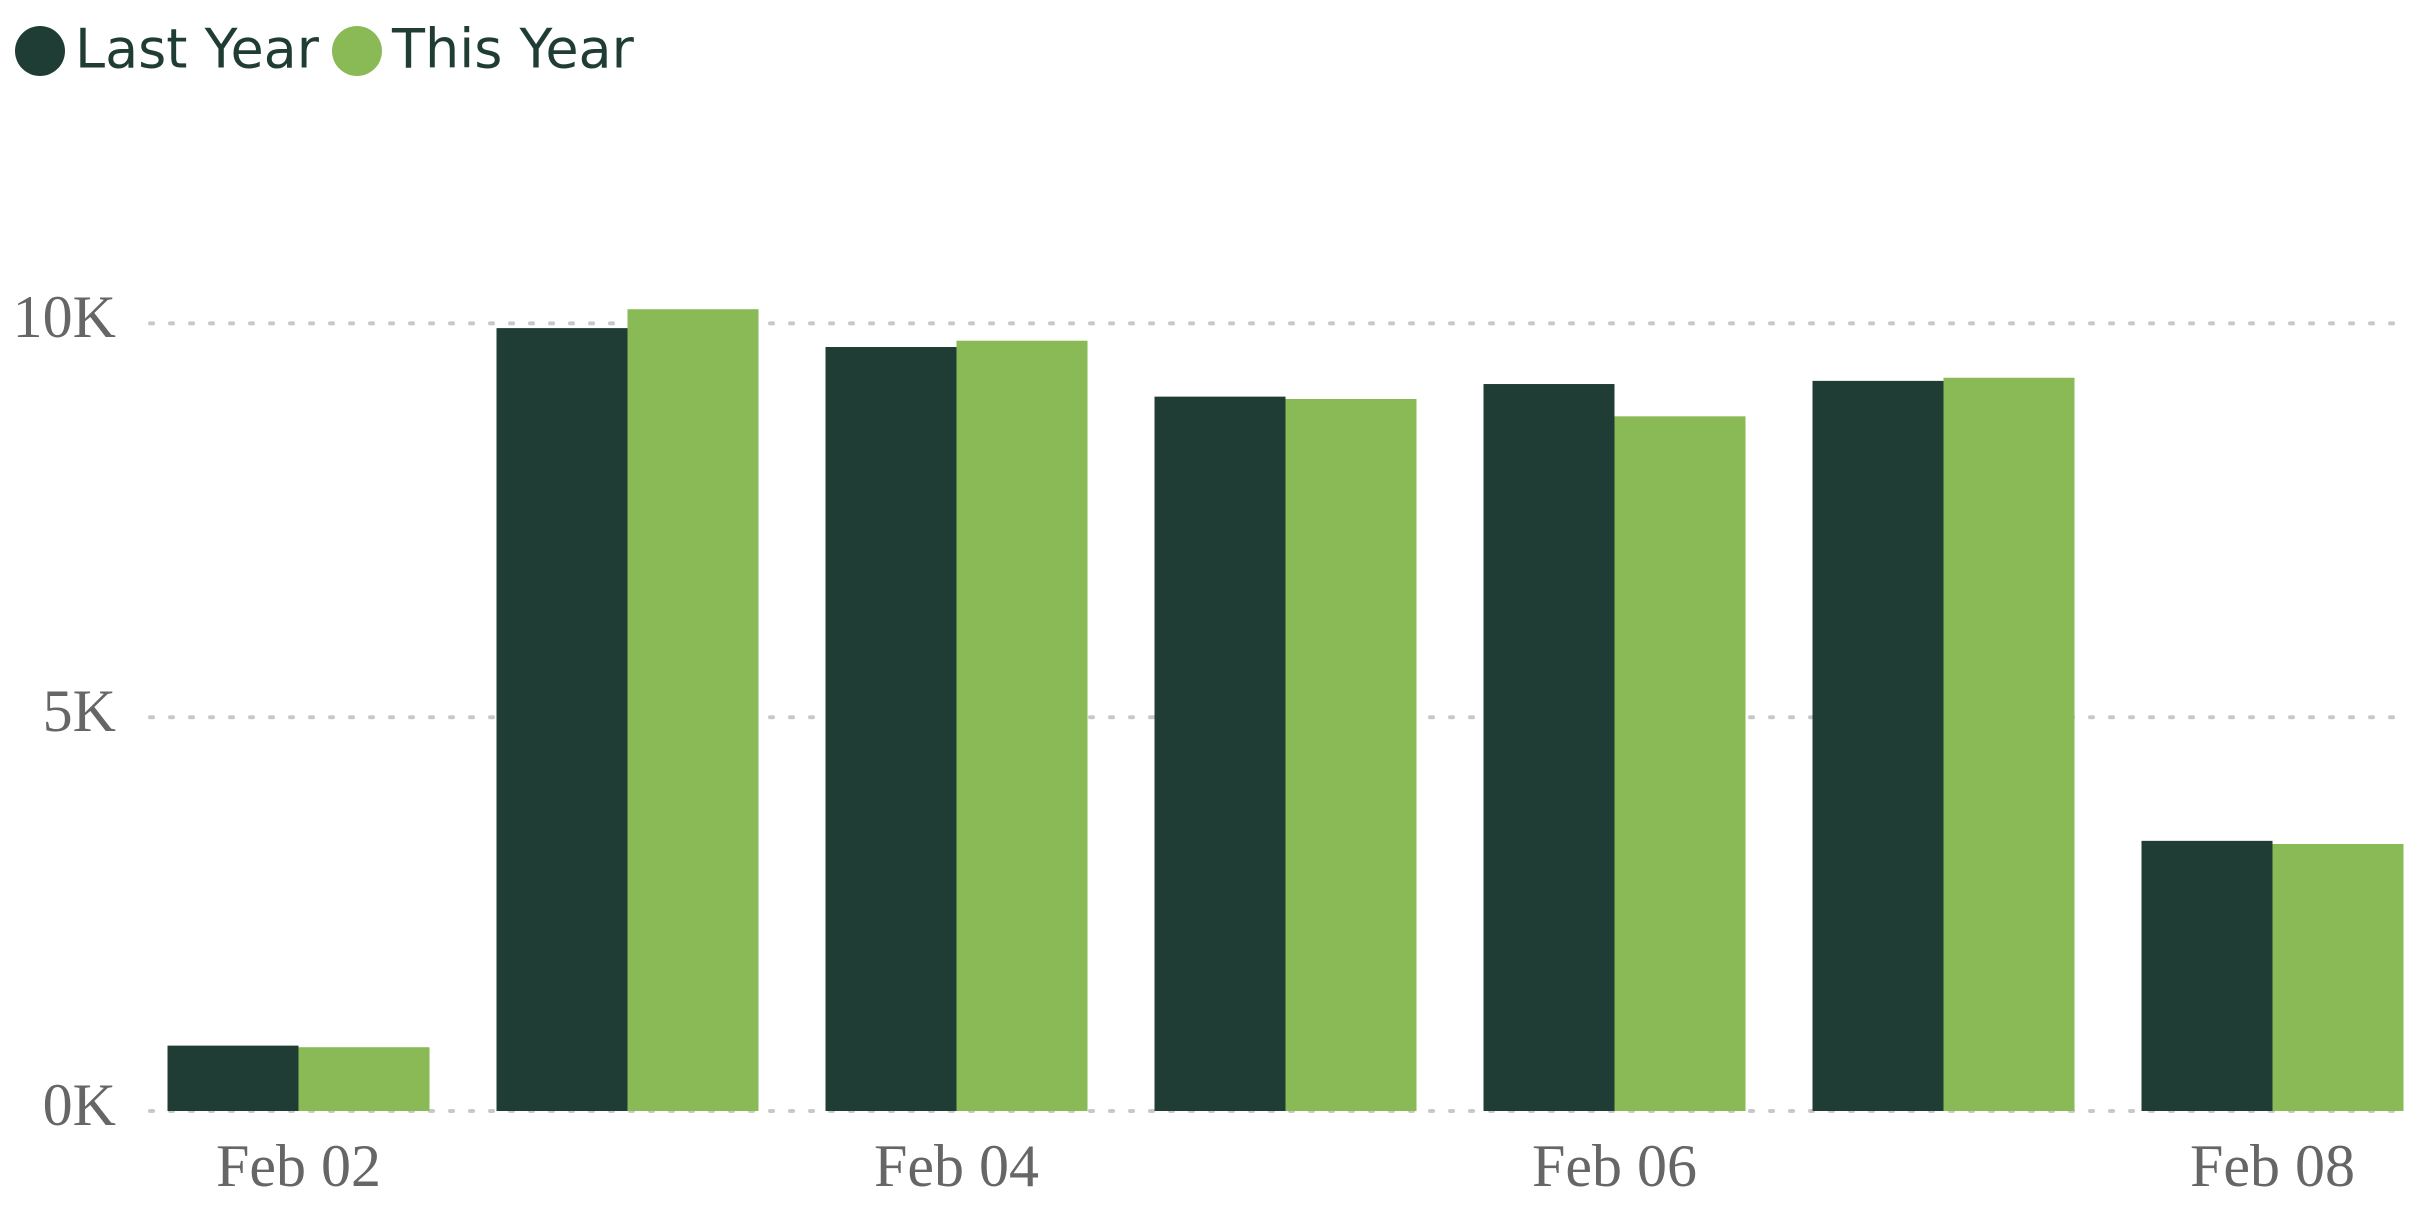 The image size is (2426, 1218). What do you see at coordinates (79, 711) in the screenshot?
I see `y-tick-label: 5K` at bounding box center [79, 711].